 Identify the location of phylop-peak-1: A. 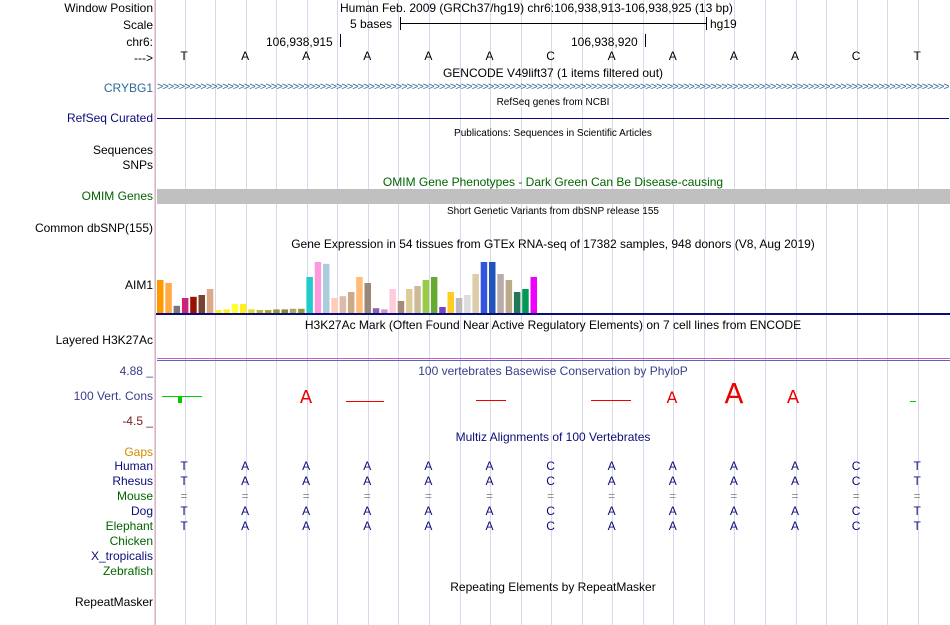
(306, 397).